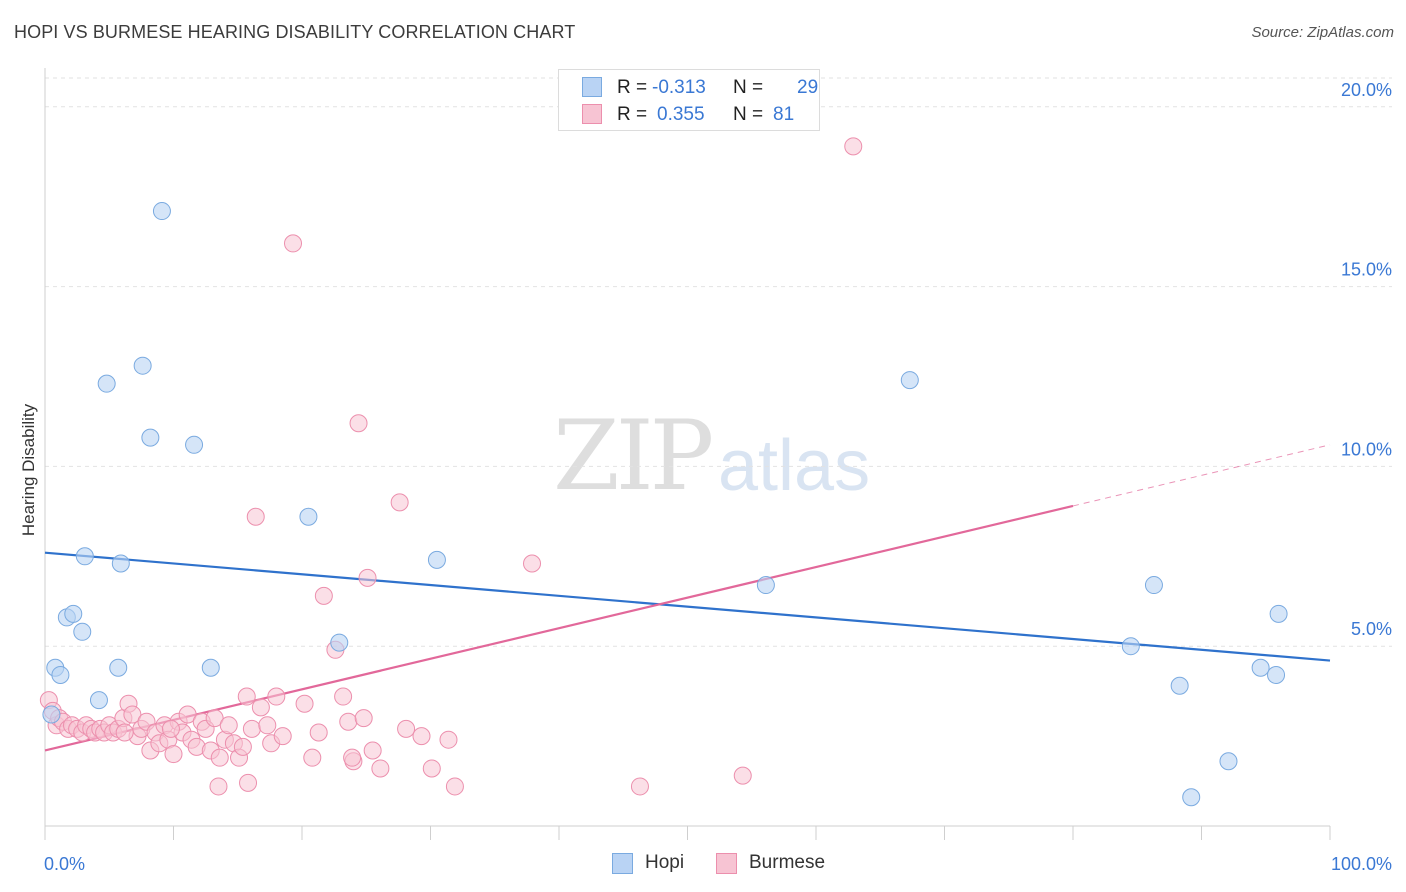  Describe the element at coordinates (632, 87) in the screenshot. I see `hopi-r-label: R =` at that location.